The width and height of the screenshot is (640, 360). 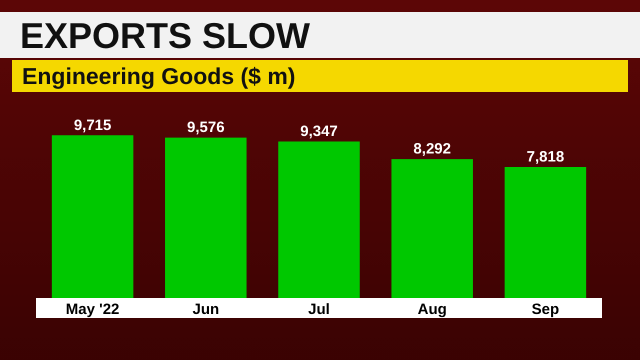 I want to click on data-label: 8,292, so click(x=432, y=149).